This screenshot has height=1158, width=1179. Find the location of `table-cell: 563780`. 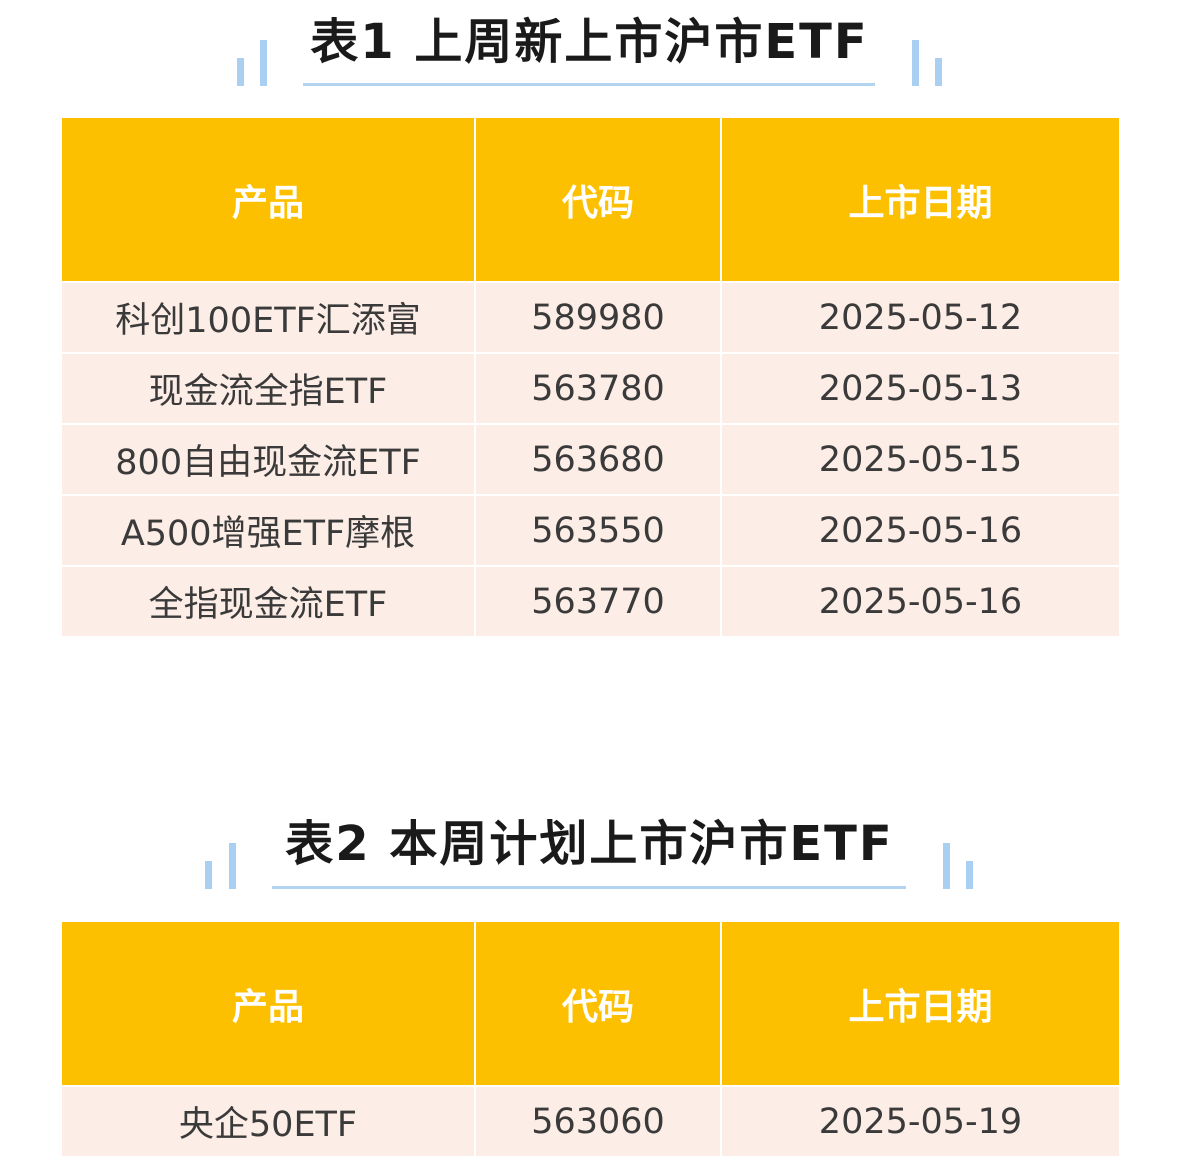

table-cell: 563780 is located at coordinates (598, 388).